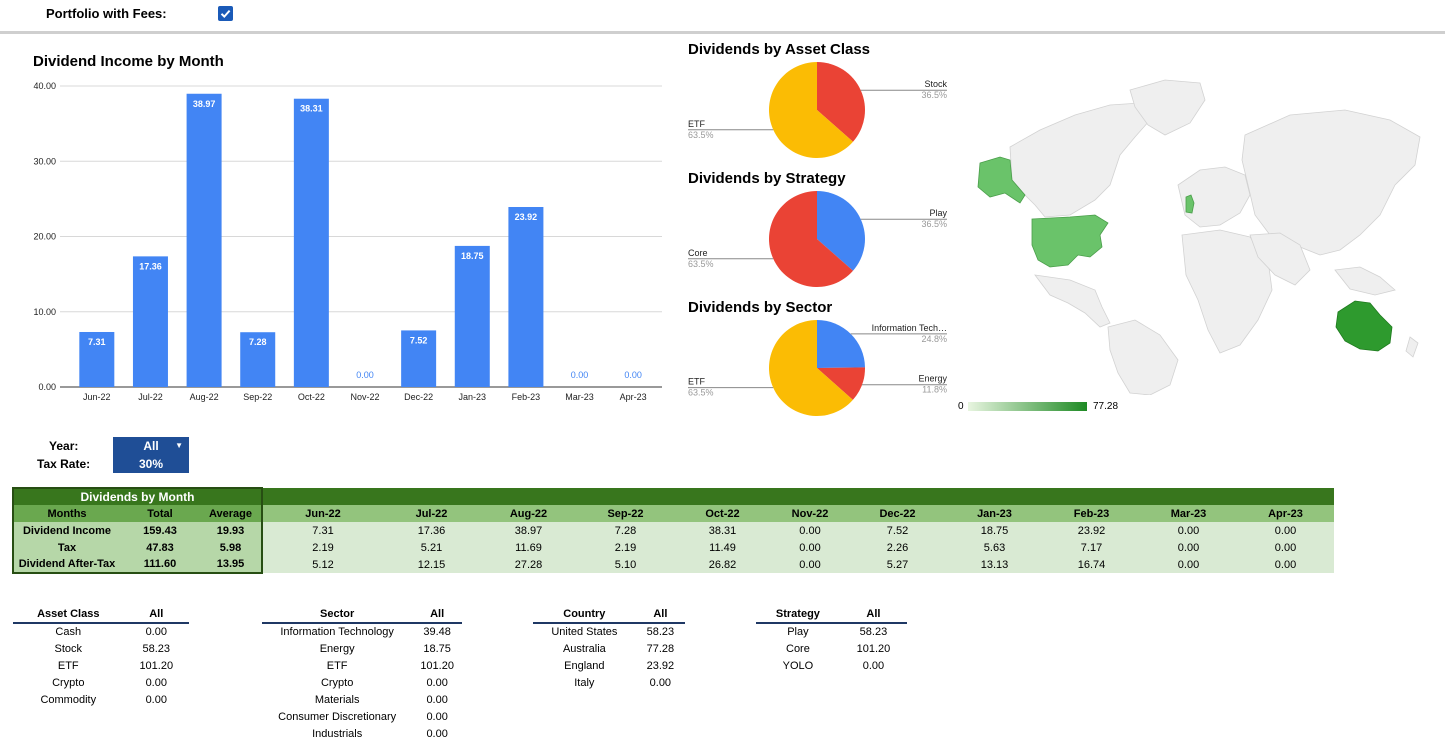  I want to click on tax-rate-input: 30%, so click(151, 464).